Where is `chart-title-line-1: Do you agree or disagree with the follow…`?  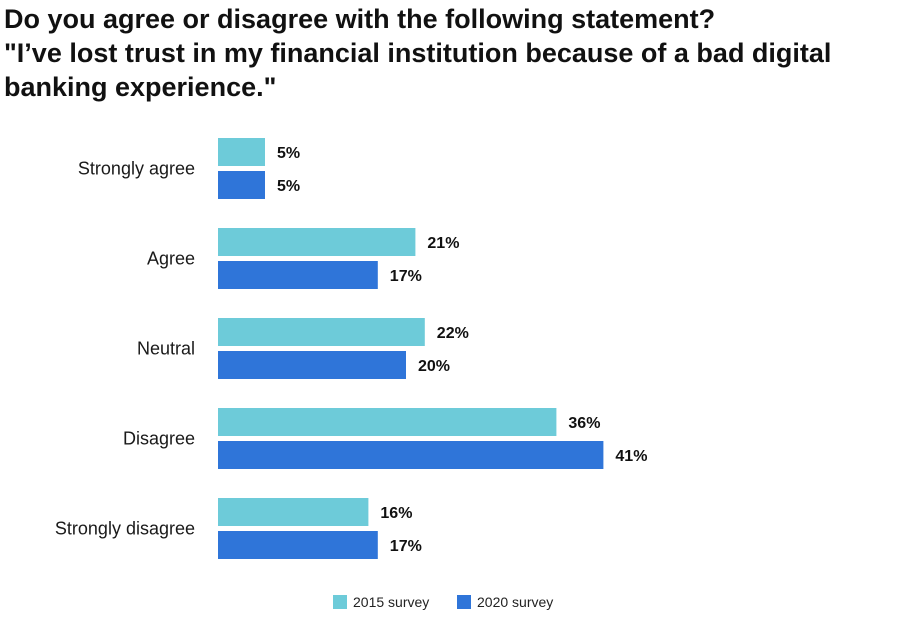
chart-title-line-1: Do you agree or disagree with the follow… is located at coordinates (360, 19).